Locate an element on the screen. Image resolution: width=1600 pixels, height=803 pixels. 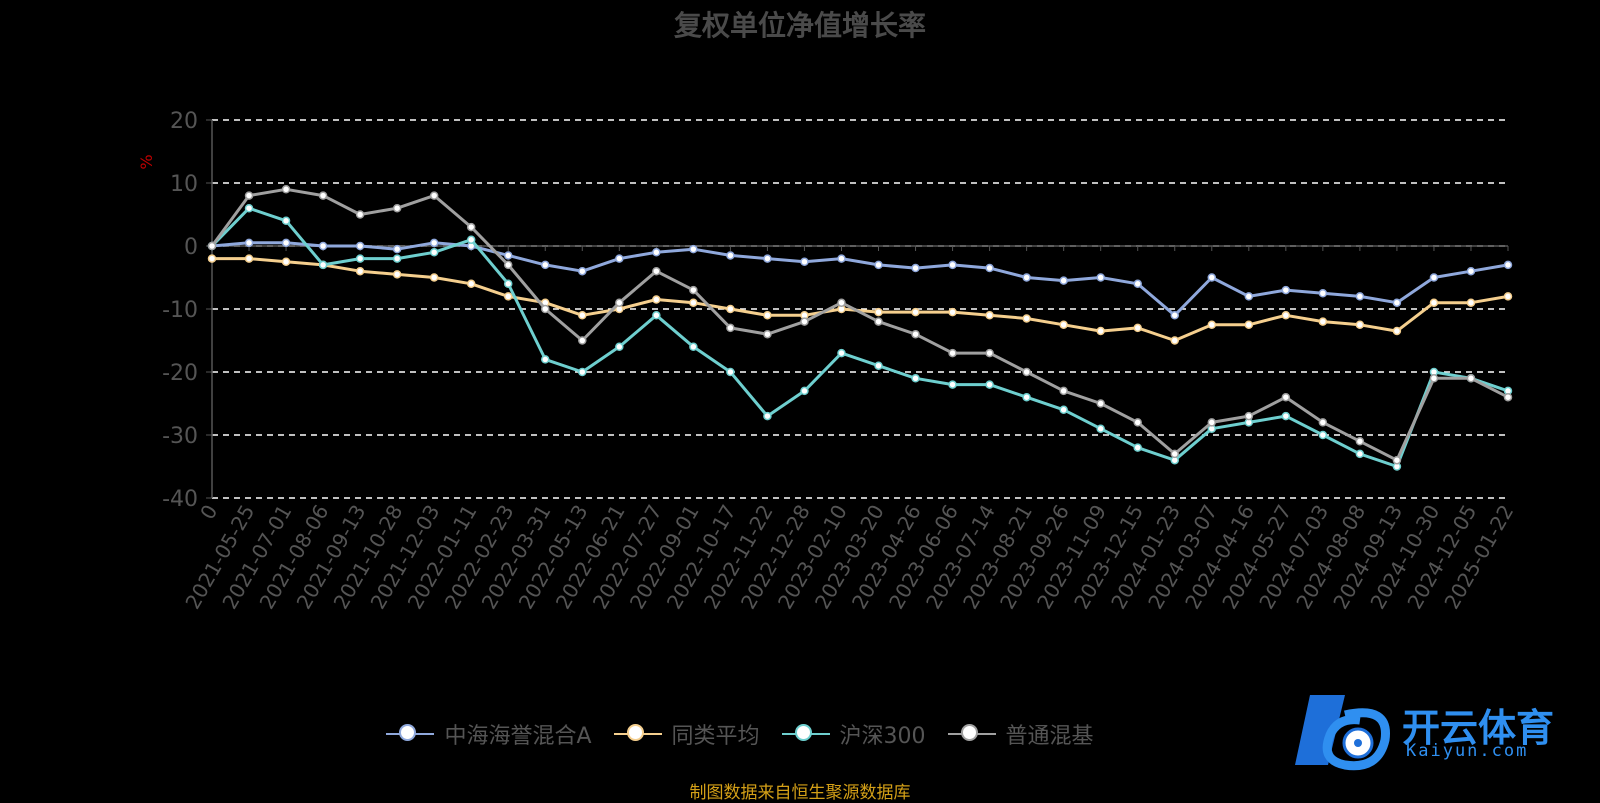
watermark-sub: Kaiyun.com is located at coordinates (1467, 751).